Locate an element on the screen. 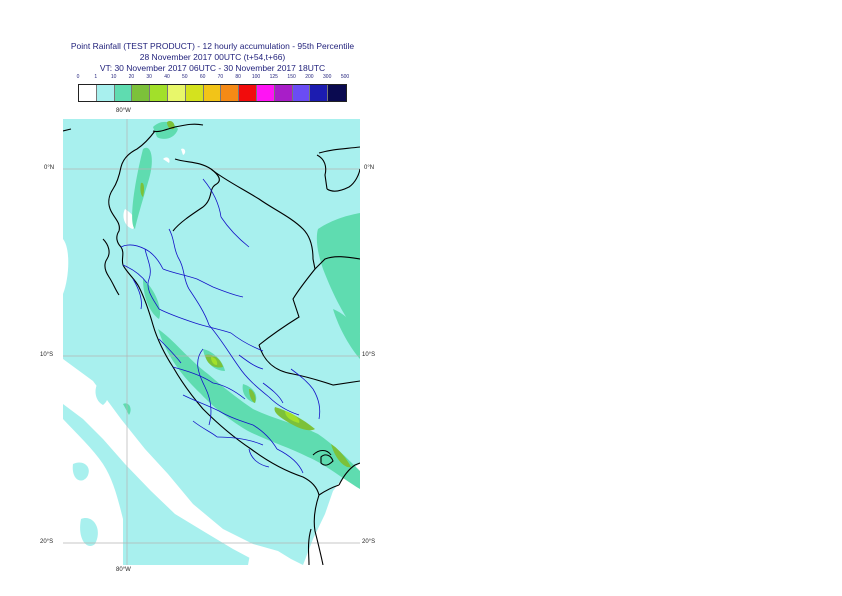 The height and width of the screenshot is (596, 842). color-legend: 0 1 10 20 30 40 50 60 70 80 100 125 150 200 300 500 is located at coordinates (213, 88).